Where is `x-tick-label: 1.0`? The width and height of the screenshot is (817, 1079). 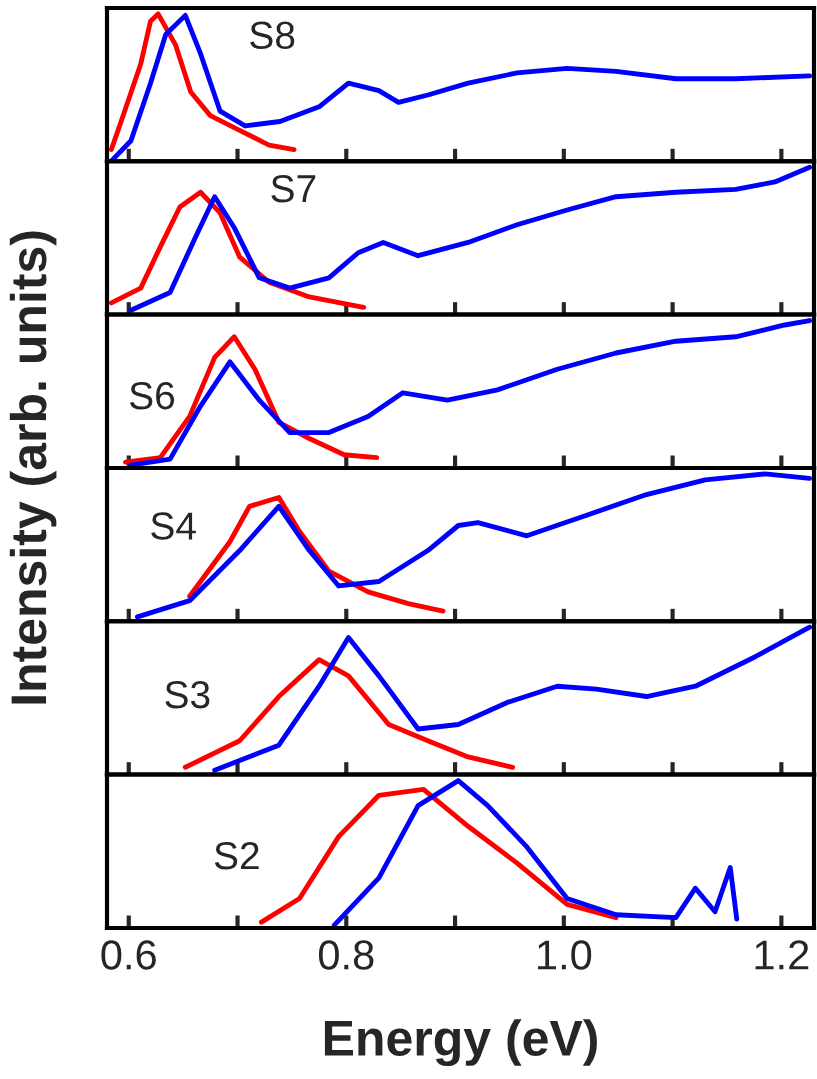
x-tick-label: 1.0 is located at coordinates (565, 955).